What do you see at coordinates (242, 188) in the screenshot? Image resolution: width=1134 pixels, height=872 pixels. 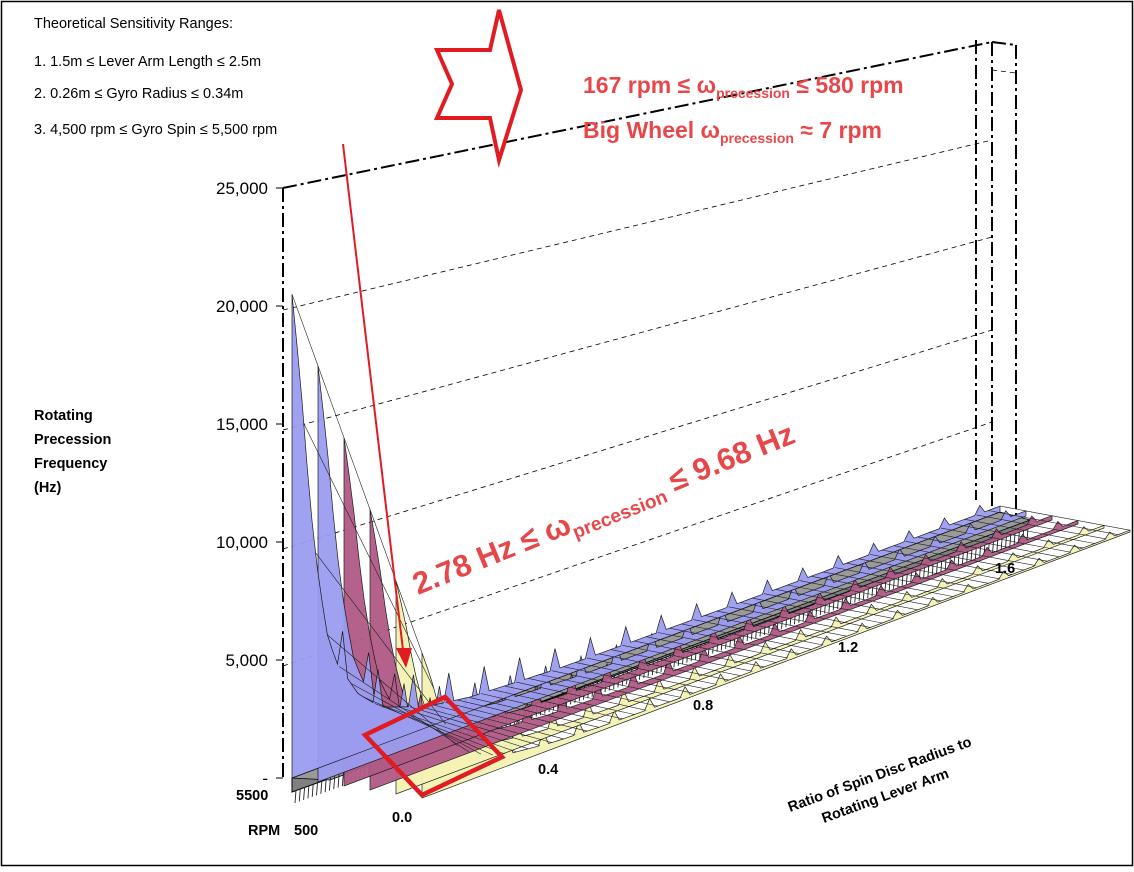 I see `z-tick-label: 25,000` at bounding box center [242, 188].